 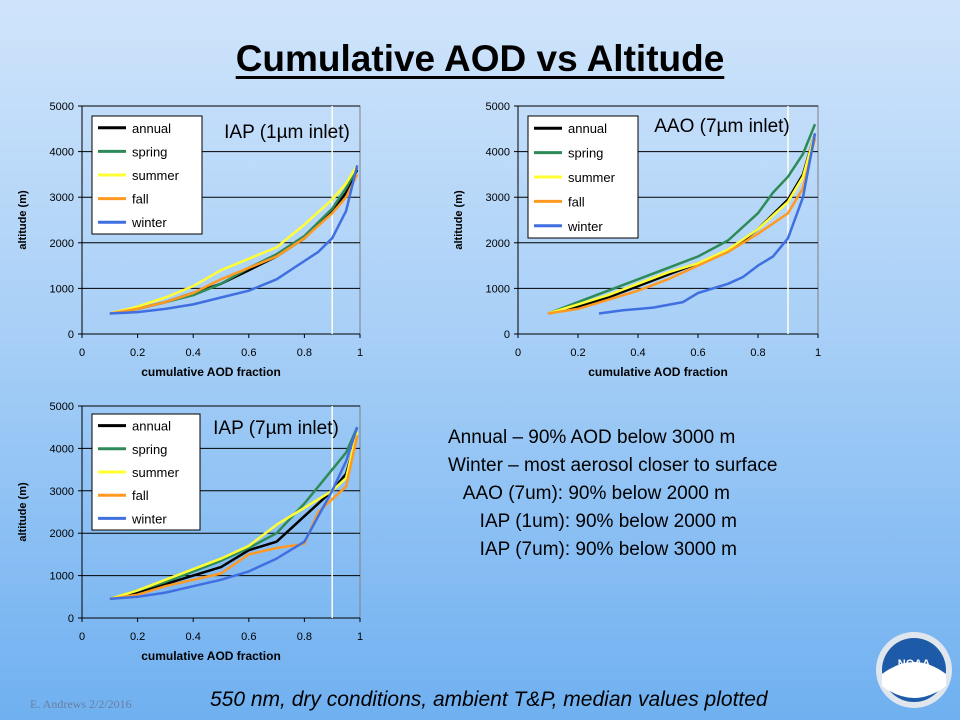 I want to click on noaa-logo: NOAA, so click(x=914, y=670).